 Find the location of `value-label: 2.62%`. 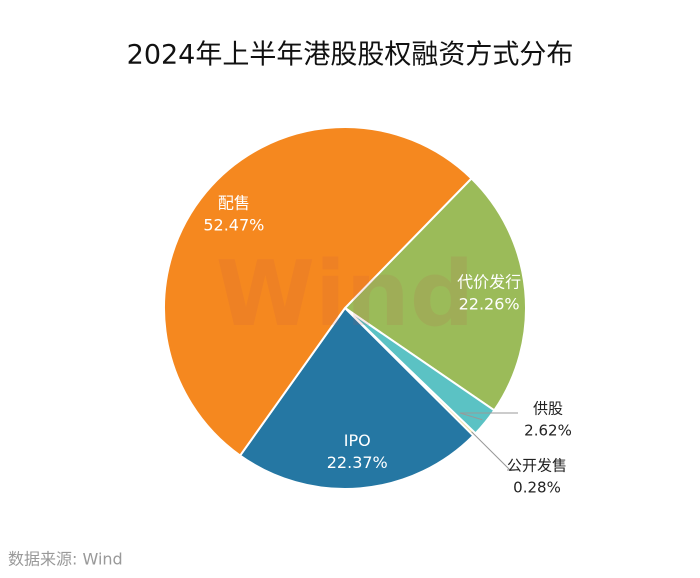

value-label: 2.62% is located at coordinates (548, 431).